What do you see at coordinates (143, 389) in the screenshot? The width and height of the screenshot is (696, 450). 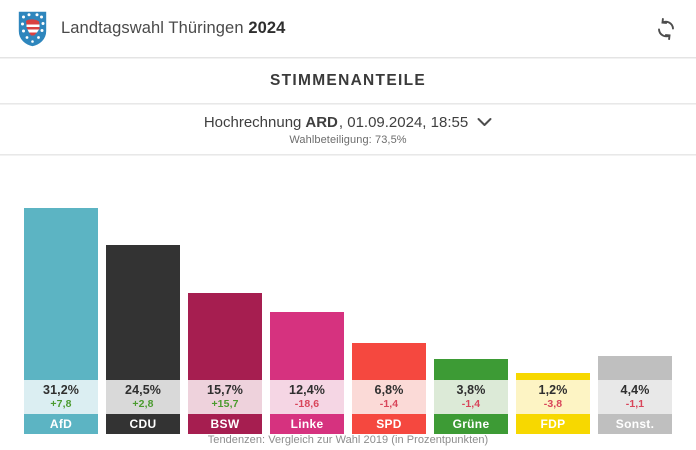 I see `party-percent-label: 24,5%` at bounding box center [143, 389].